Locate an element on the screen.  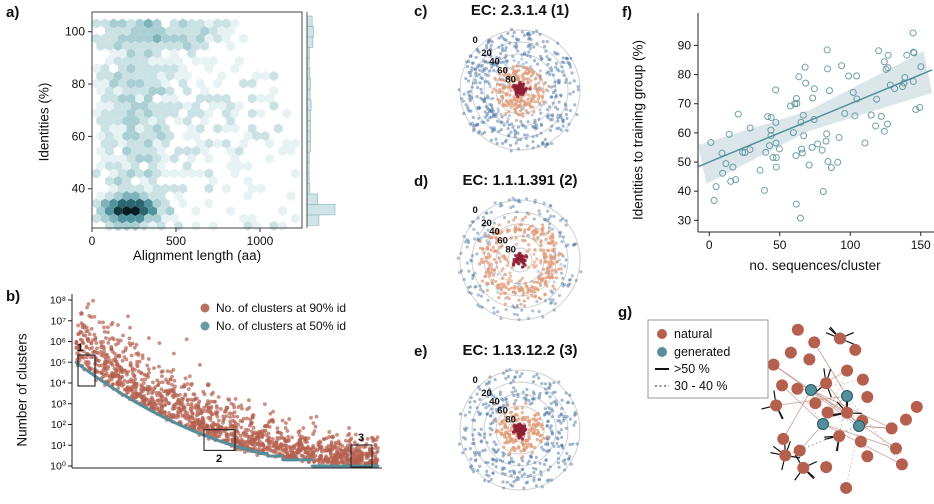
svg-text: 1 is located at coordinates (80, 348).